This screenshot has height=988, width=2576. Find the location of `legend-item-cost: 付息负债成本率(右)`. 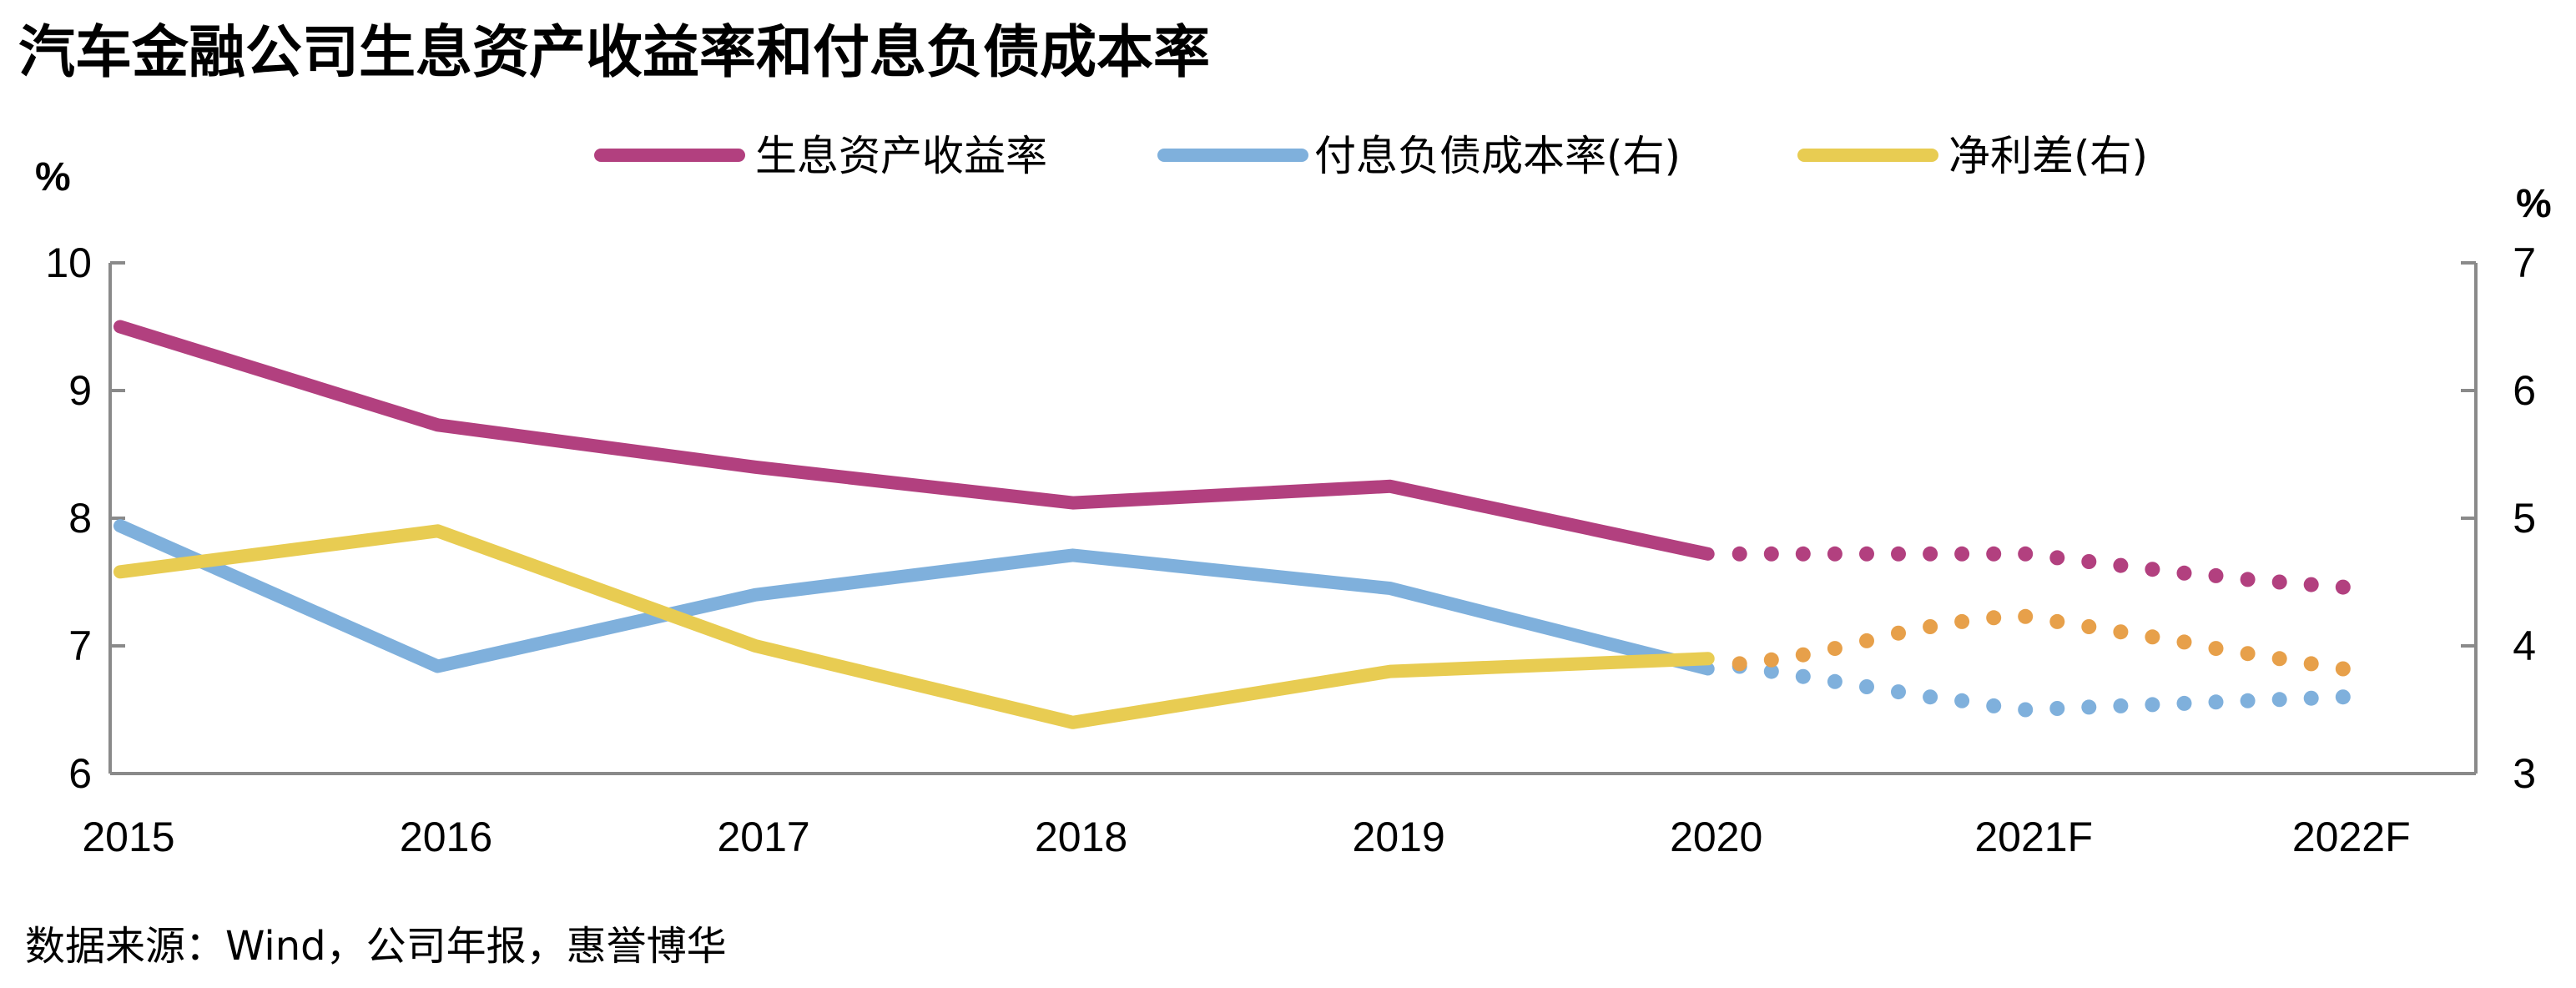

legend-item-cost: 付息负债成本率(右) is located at coordinates (1419, 156).